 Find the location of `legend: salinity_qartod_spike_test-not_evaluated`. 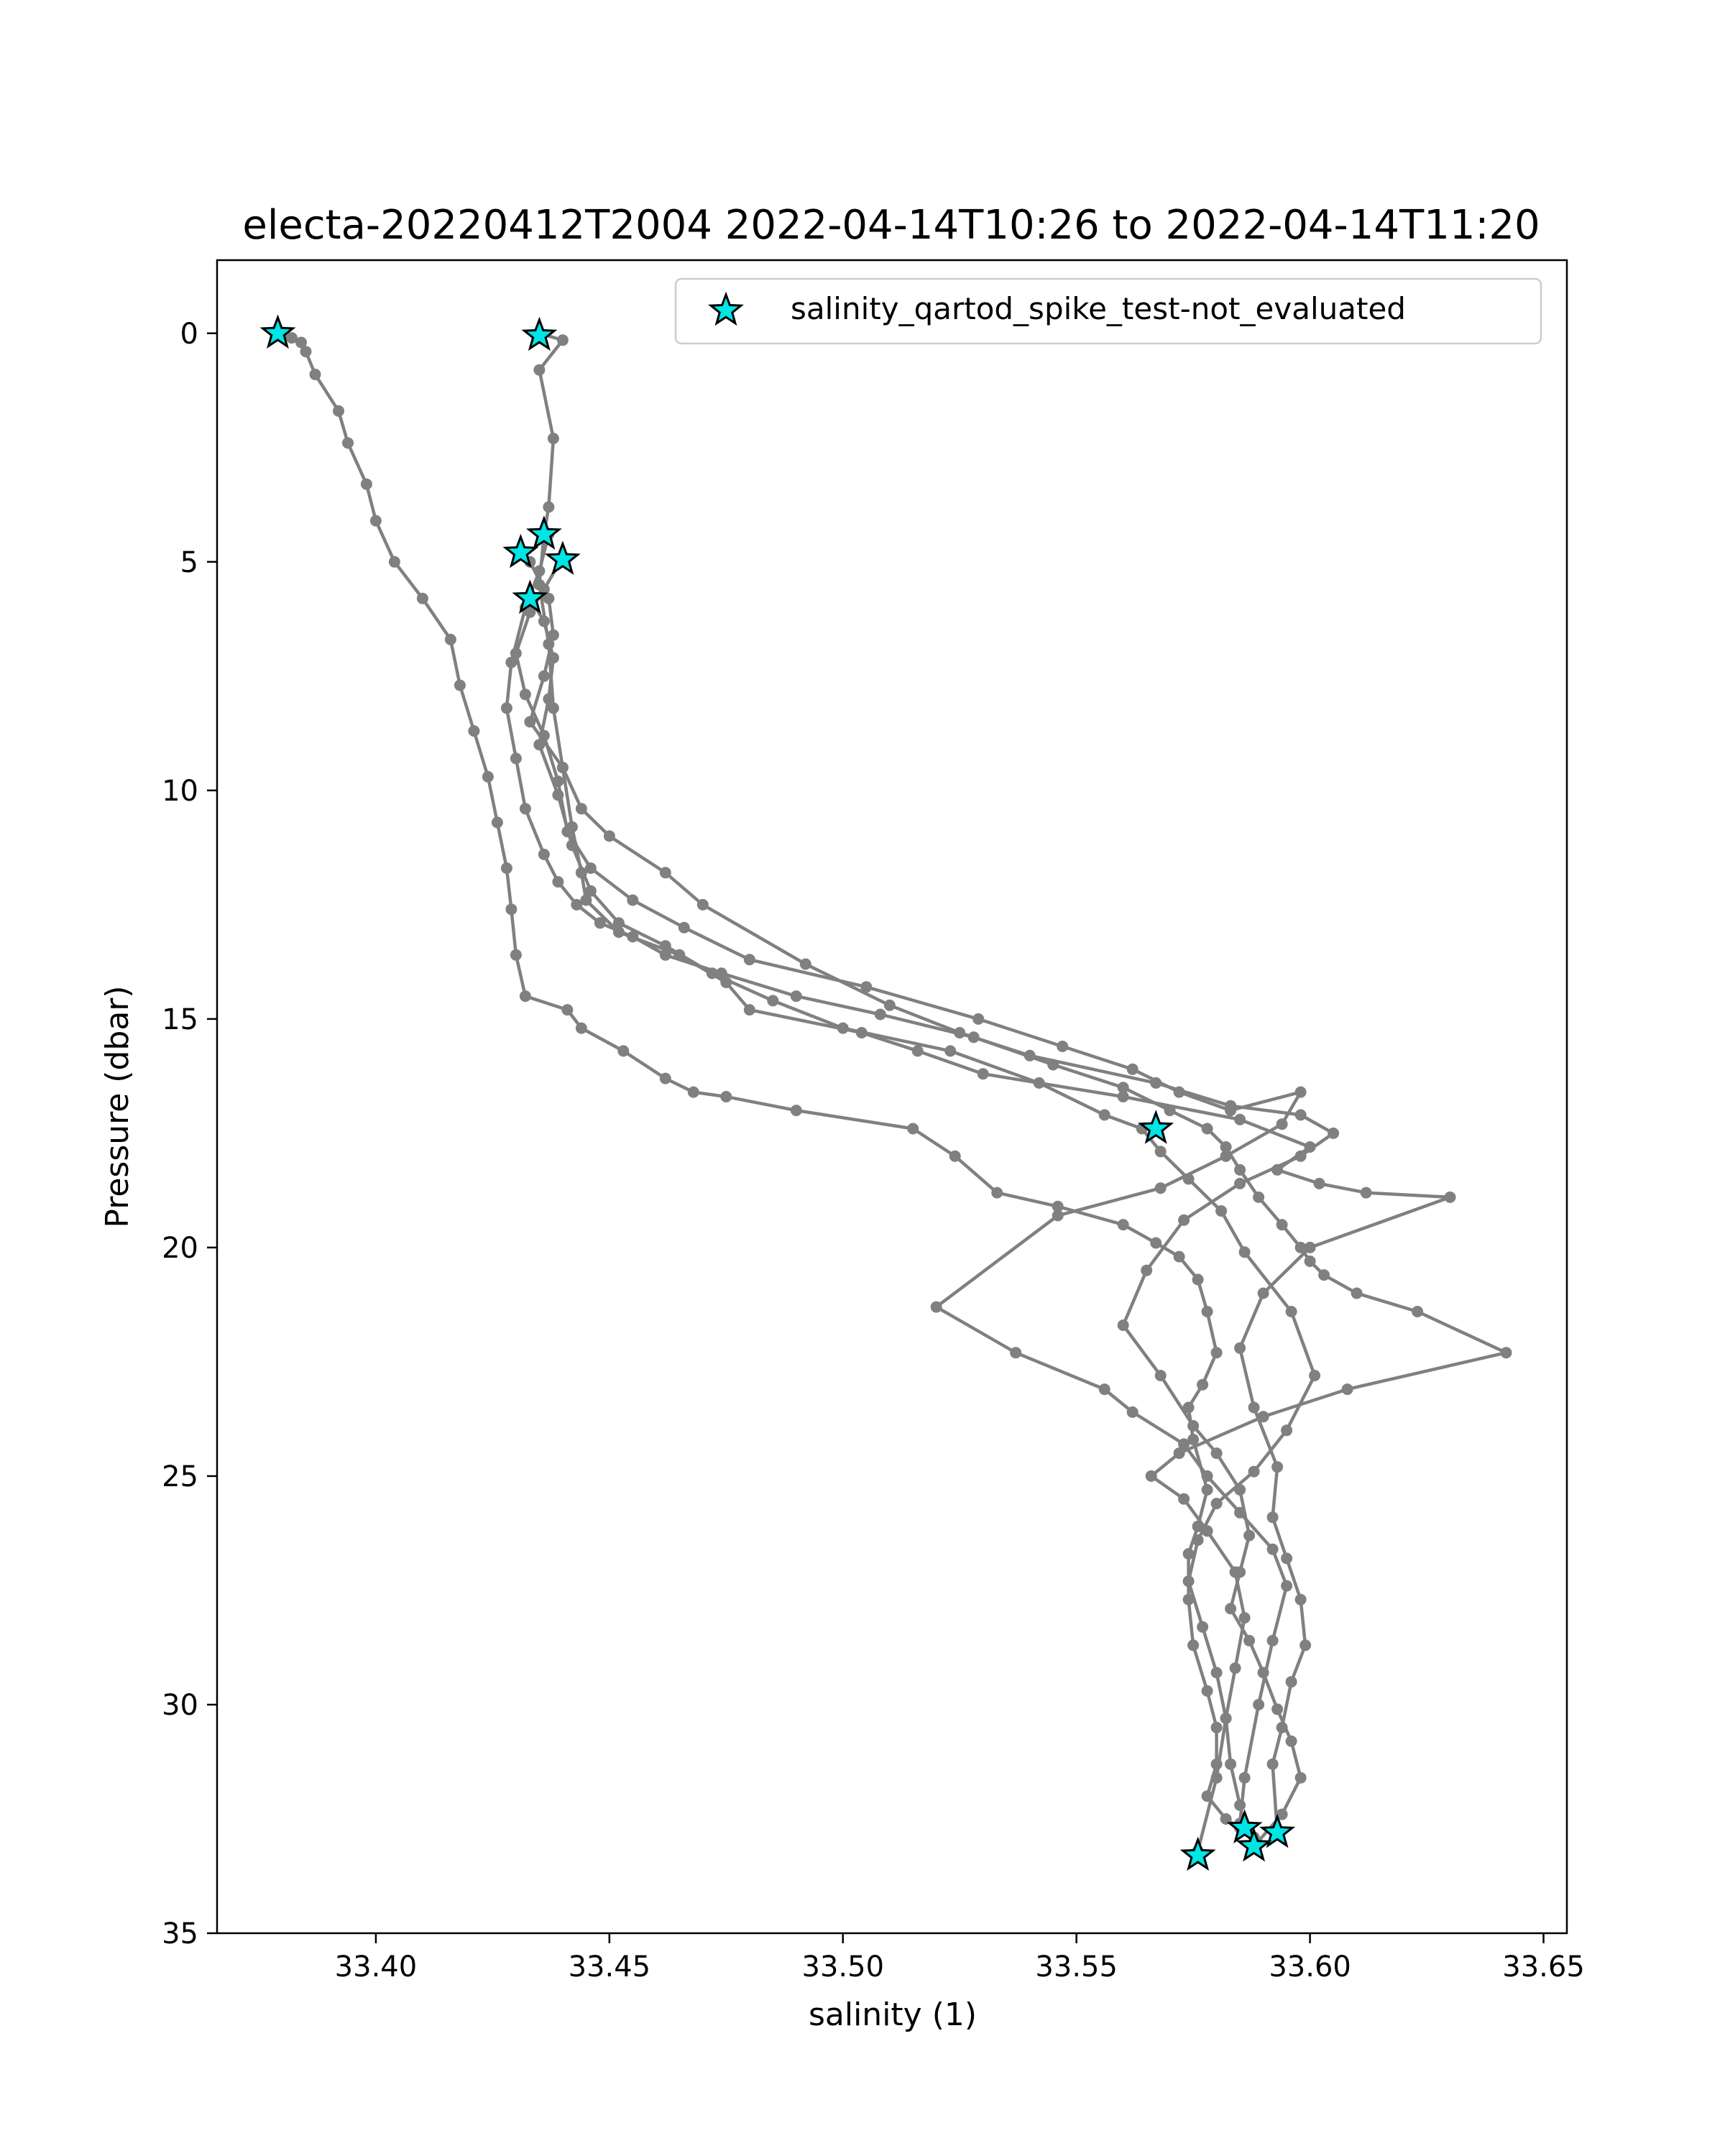

legend: salinity_qartod_spike_test-not_evaluated is located at coordinates (1108, 311).